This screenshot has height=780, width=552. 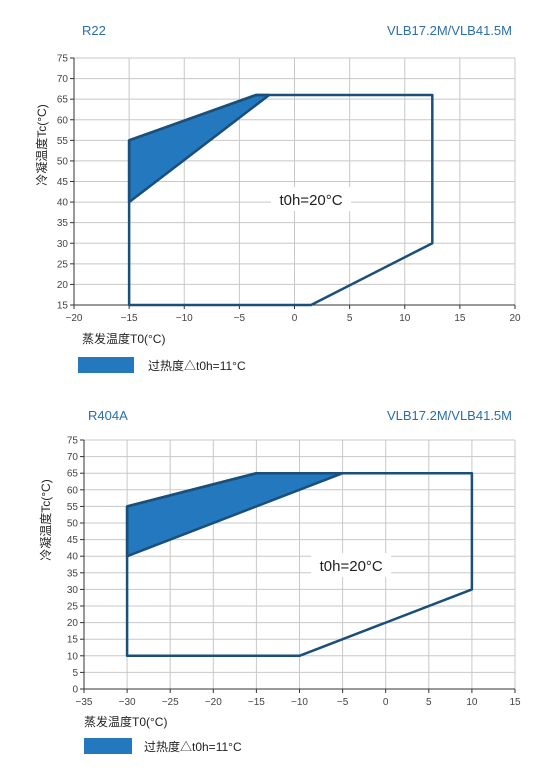 I want to click on refrigerant-title: R22, so click(x=94, y=30).